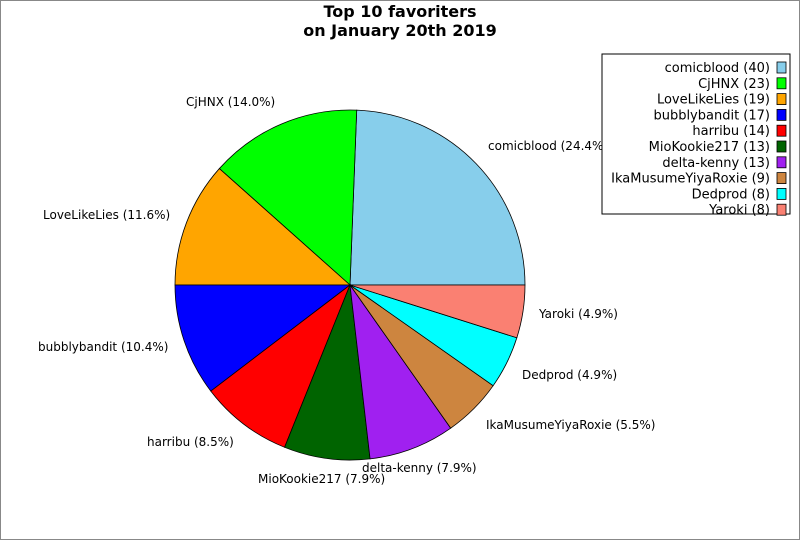 This screenshot has width=800, height=540. I want to click on legend-swatch-delta-kenny, so click(781, 162).